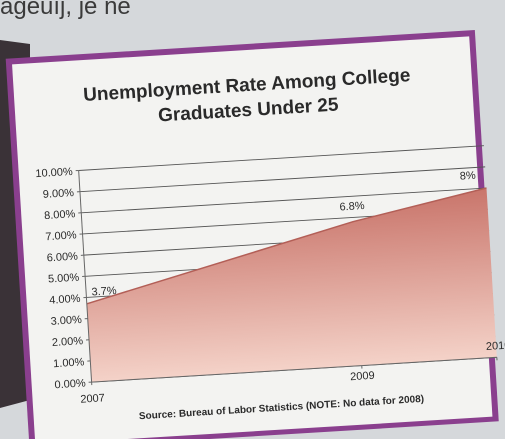 The height and width of the screenshot is (439, 505). Describe the element at coordinates (59, 194) in the screenshot. I see `y-tick-label: 9.00%` at that location.